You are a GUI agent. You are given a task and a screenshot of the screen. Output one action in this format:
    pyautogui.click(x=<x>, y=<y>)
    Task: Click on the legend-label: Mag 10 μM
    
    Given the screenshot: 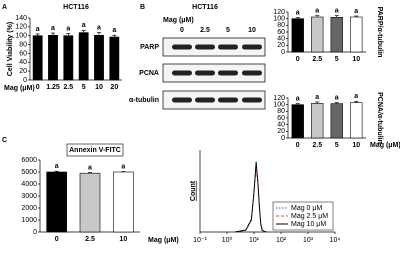 What is the action you would take?
    pyautogui.click(x=308, y=224)
    